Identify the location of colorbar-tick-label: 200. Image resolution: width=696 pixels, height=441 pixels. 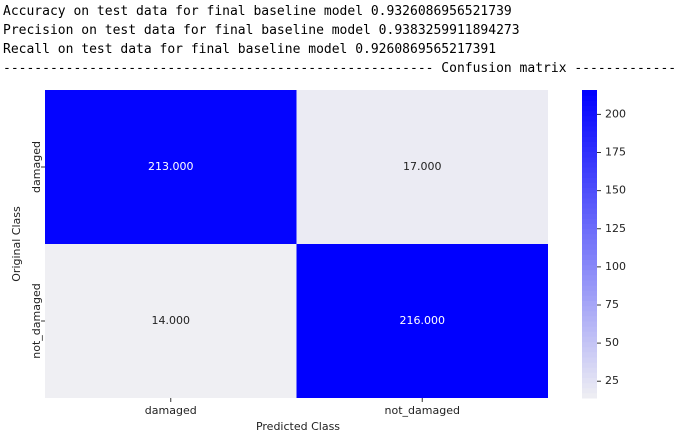
(615, 113).